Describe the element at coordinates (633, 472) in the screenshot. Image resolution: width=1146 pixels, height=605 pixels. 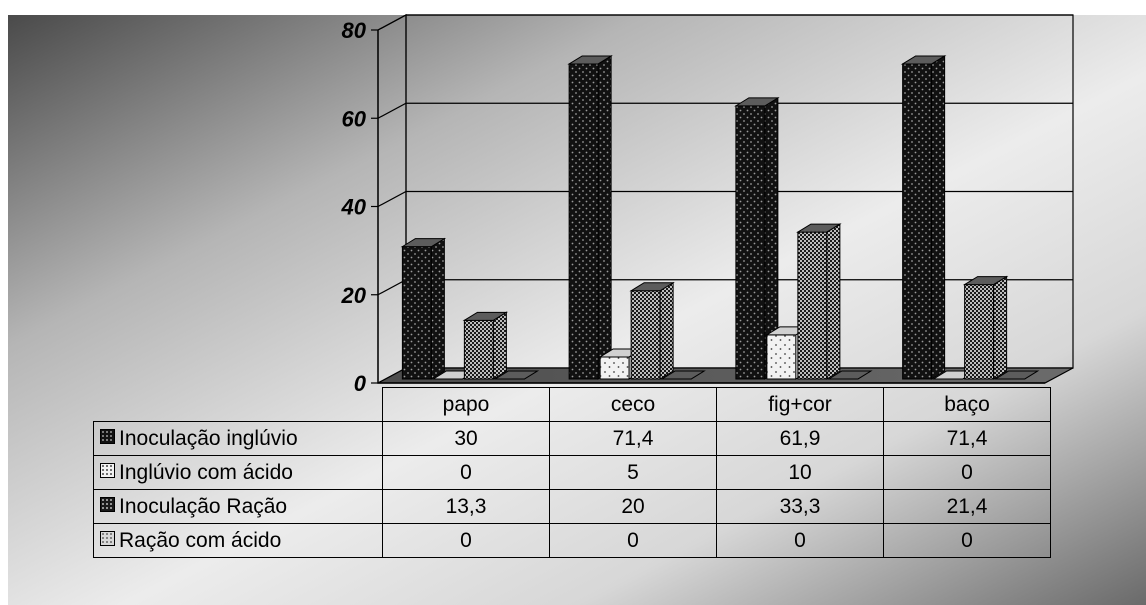
I see `data-label: 5` at that location.